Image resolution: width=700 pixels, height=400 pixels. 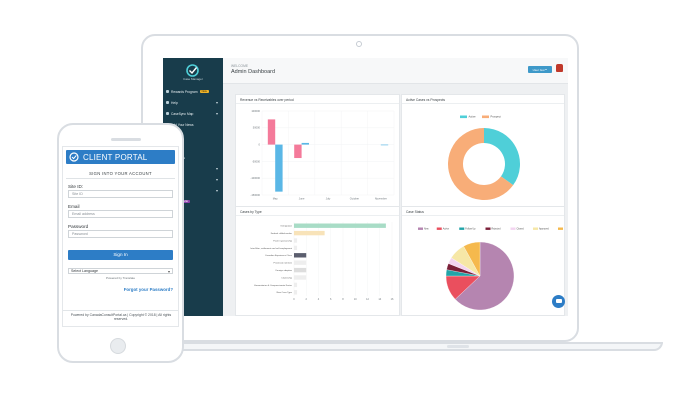 What do you see at coordinates (282, 240) in the screenshot?
I see `y-tick-label: Foster sponsorship` at bounding box center [282, 240].